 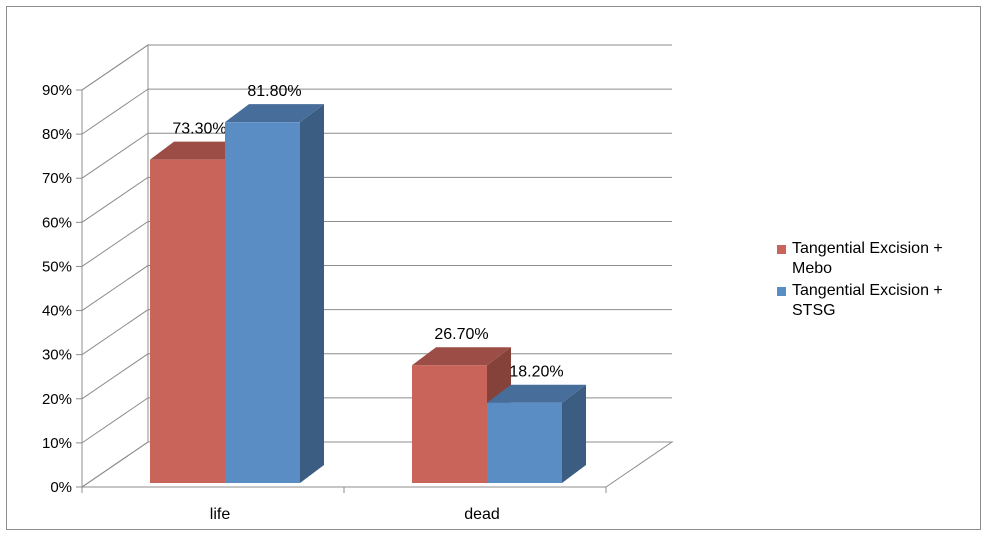 I want to click on legend-item: Tangential Excision + STSG, so click(x=882, y=301).